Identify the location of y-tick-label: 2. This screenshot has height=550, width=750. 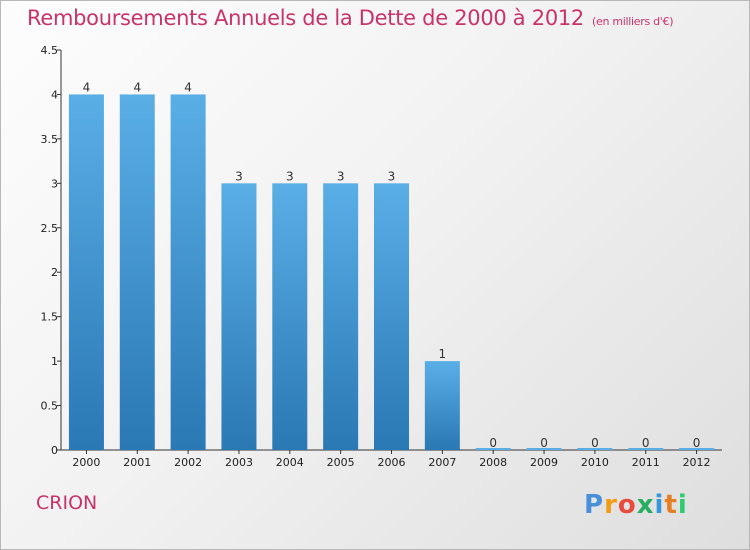
(54, 272).